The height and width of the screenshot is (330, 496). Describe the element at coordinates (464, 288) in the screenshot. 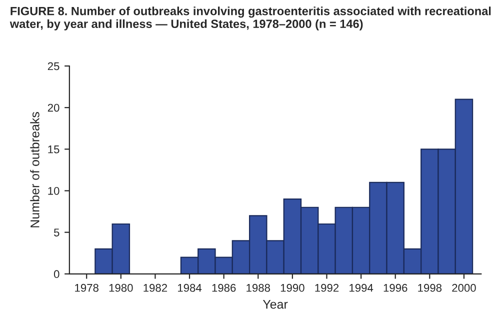

I see `x-tick-label: 2000` at that location.